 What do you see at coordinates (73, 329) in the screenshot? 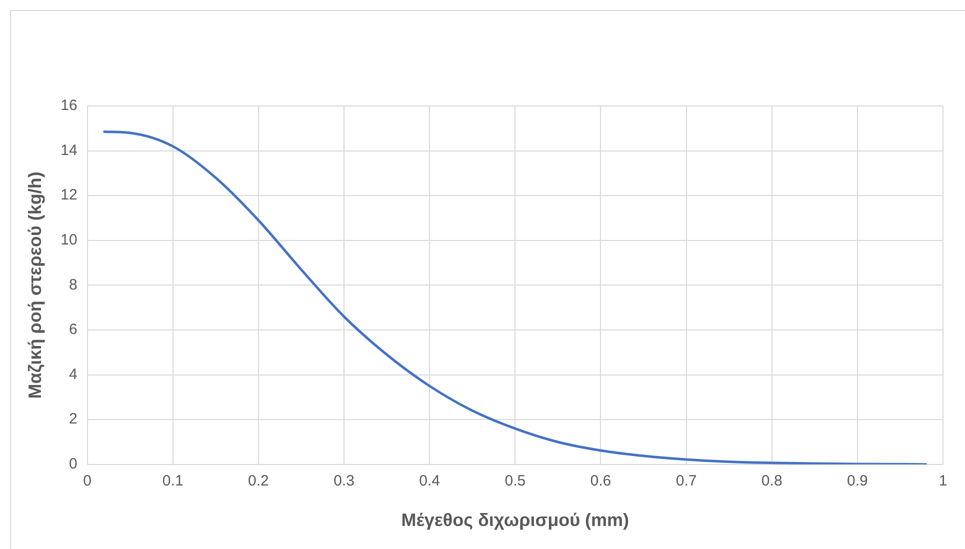
I see `y-tick-label: 6` at bounding box center [73, 329].